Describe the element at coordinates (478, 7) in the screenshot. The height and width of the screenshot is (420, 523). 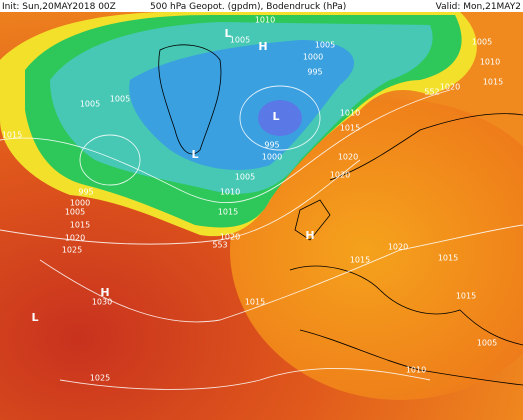
I see `valid-time: Valid: Mon,21MAY2` at that location.